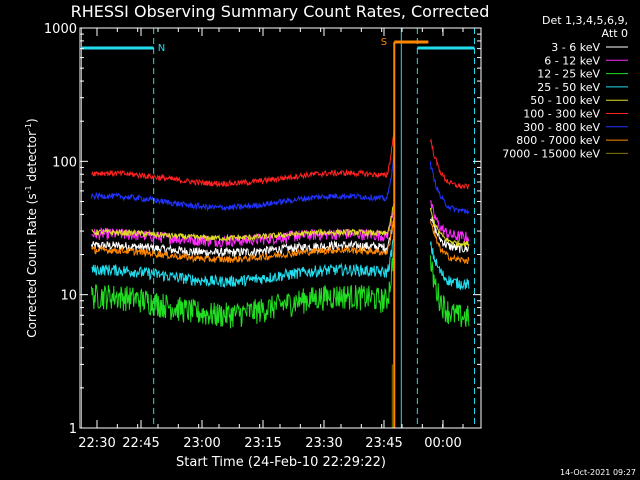 The width and height of the screenshot is (640, 480). Describe the element at coordinates (32, 120) in the screenshot. I see `y-axis-label-close: )` at that location.